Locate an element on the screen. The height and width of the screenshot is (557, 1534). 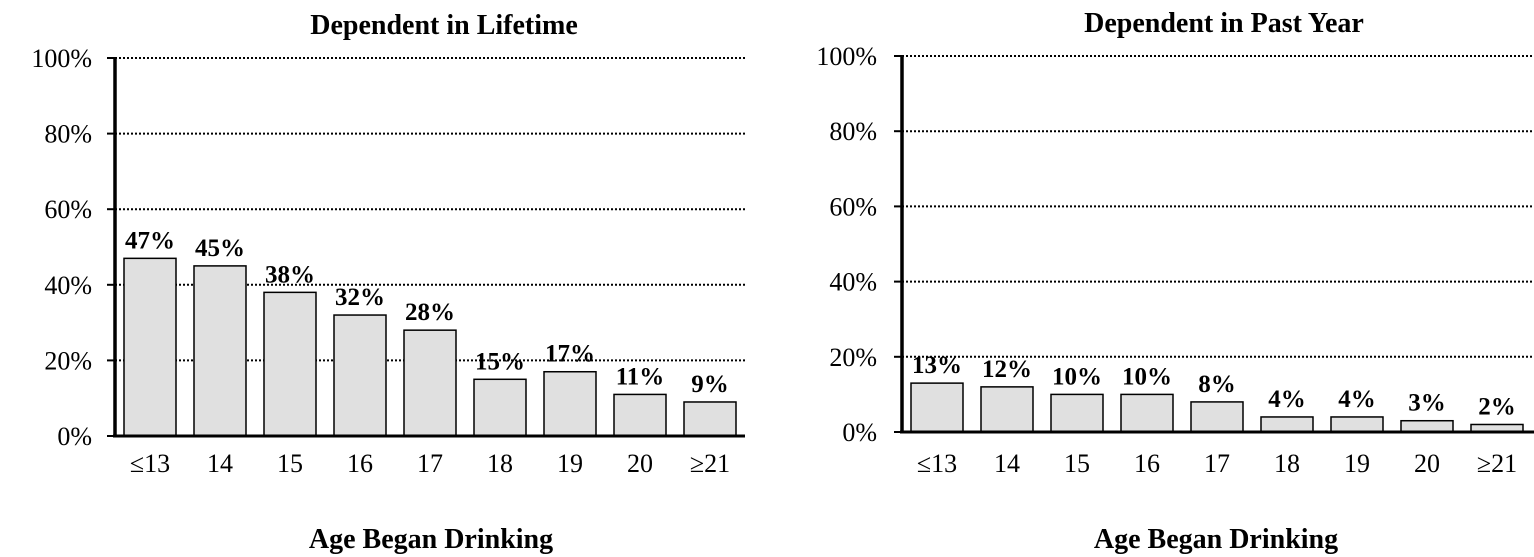
chart-title: Dependent in Past Year is located at coordinates (1224, 23).